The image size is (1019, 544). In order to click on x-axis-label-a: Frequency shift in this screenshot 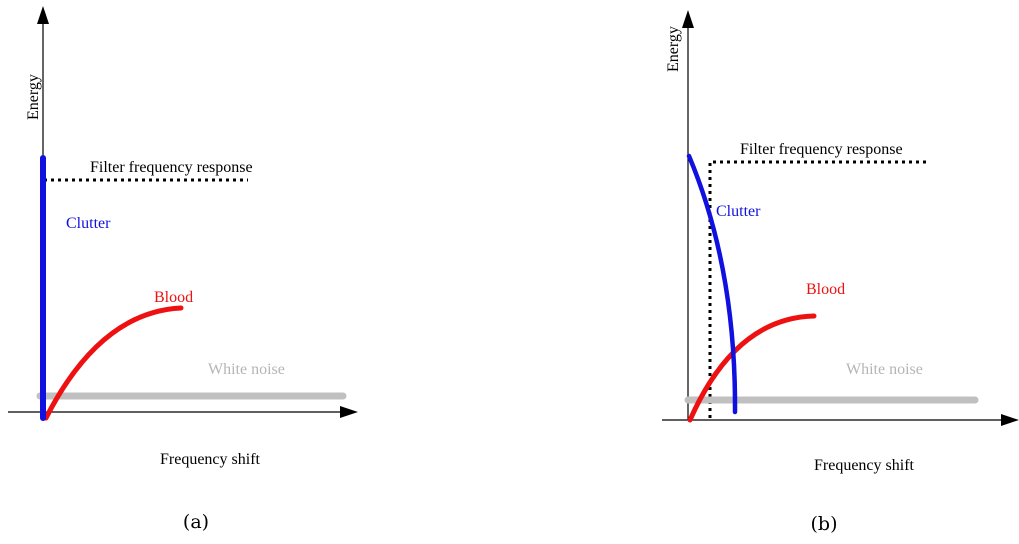, I will do `click(210, 459)`.